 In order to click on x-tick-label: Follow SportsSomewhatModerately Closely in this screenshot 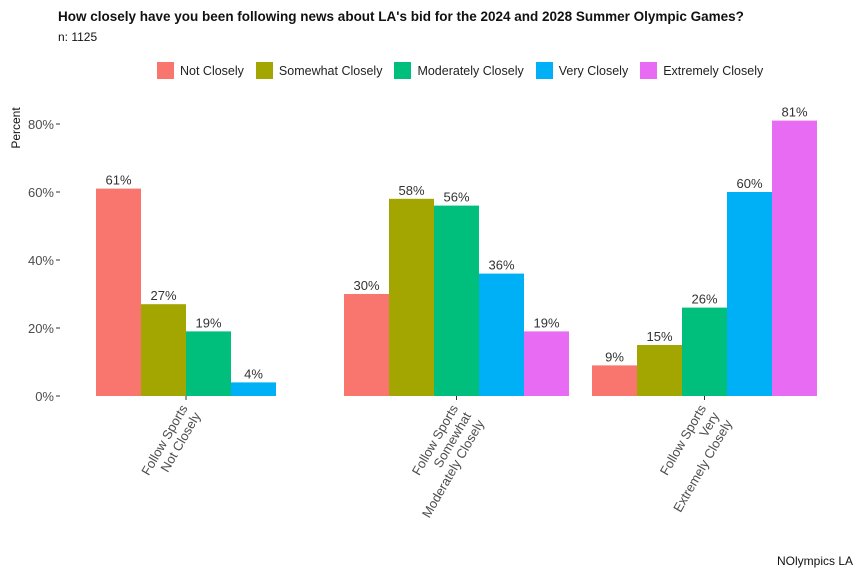, I will do `click(440, 461)`.